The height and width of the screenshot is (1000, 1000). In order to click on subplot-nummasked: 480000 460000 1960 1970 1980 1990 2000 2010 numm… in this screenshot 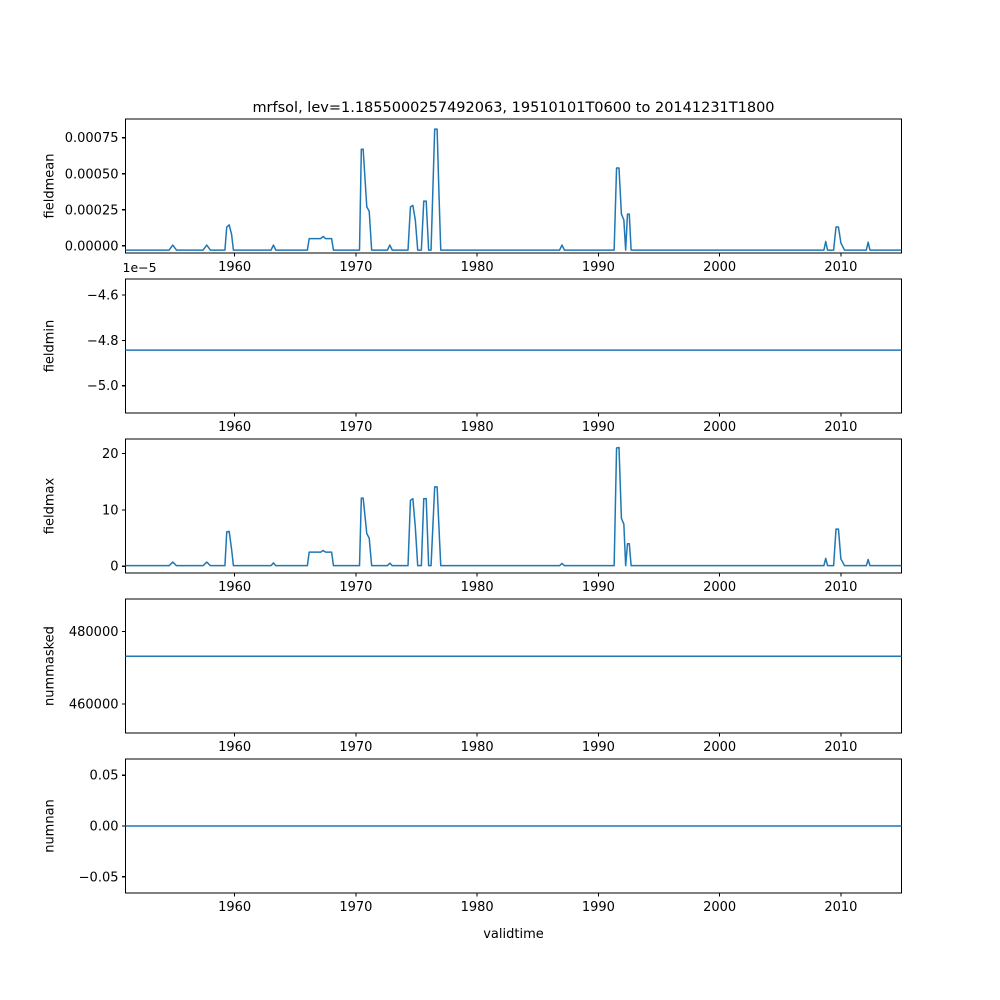, I will do `click(473, 676)`.